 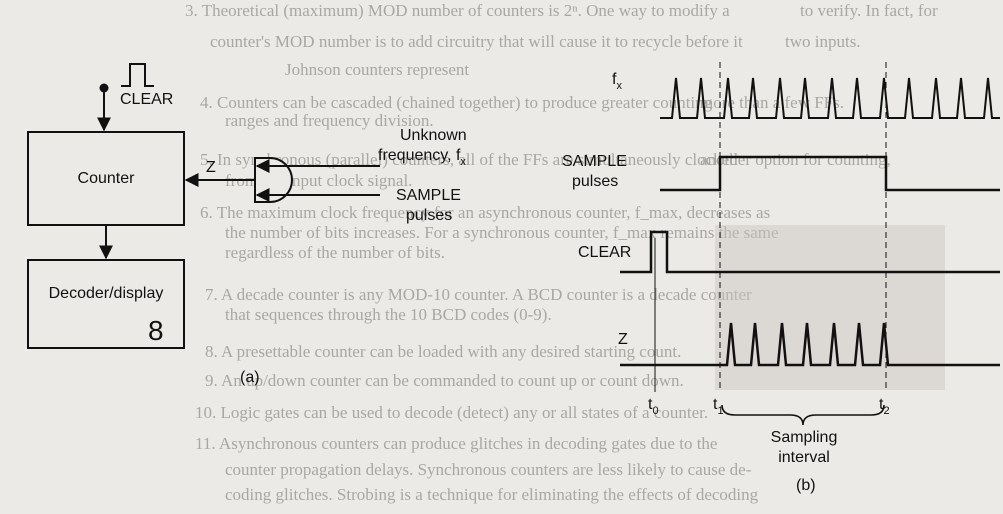 What do you see at coordinates (810, 252) in the screenshot?
I see `clear-waveform` at bounding box center [810, 252].